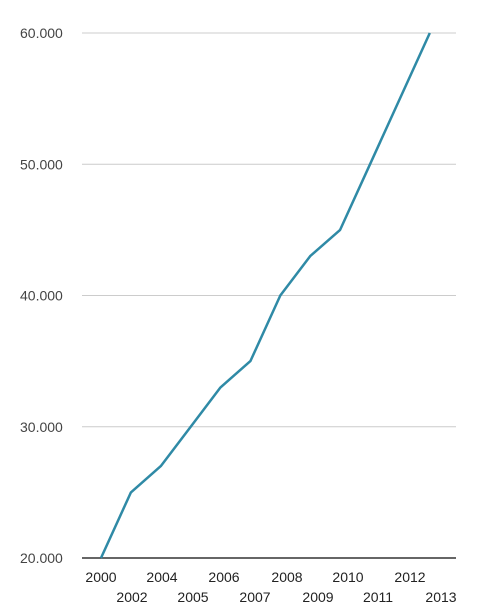 The width and height of the screenshot is (484, 608). I want to click on x-tick-label: 2006, so click(223, 577).